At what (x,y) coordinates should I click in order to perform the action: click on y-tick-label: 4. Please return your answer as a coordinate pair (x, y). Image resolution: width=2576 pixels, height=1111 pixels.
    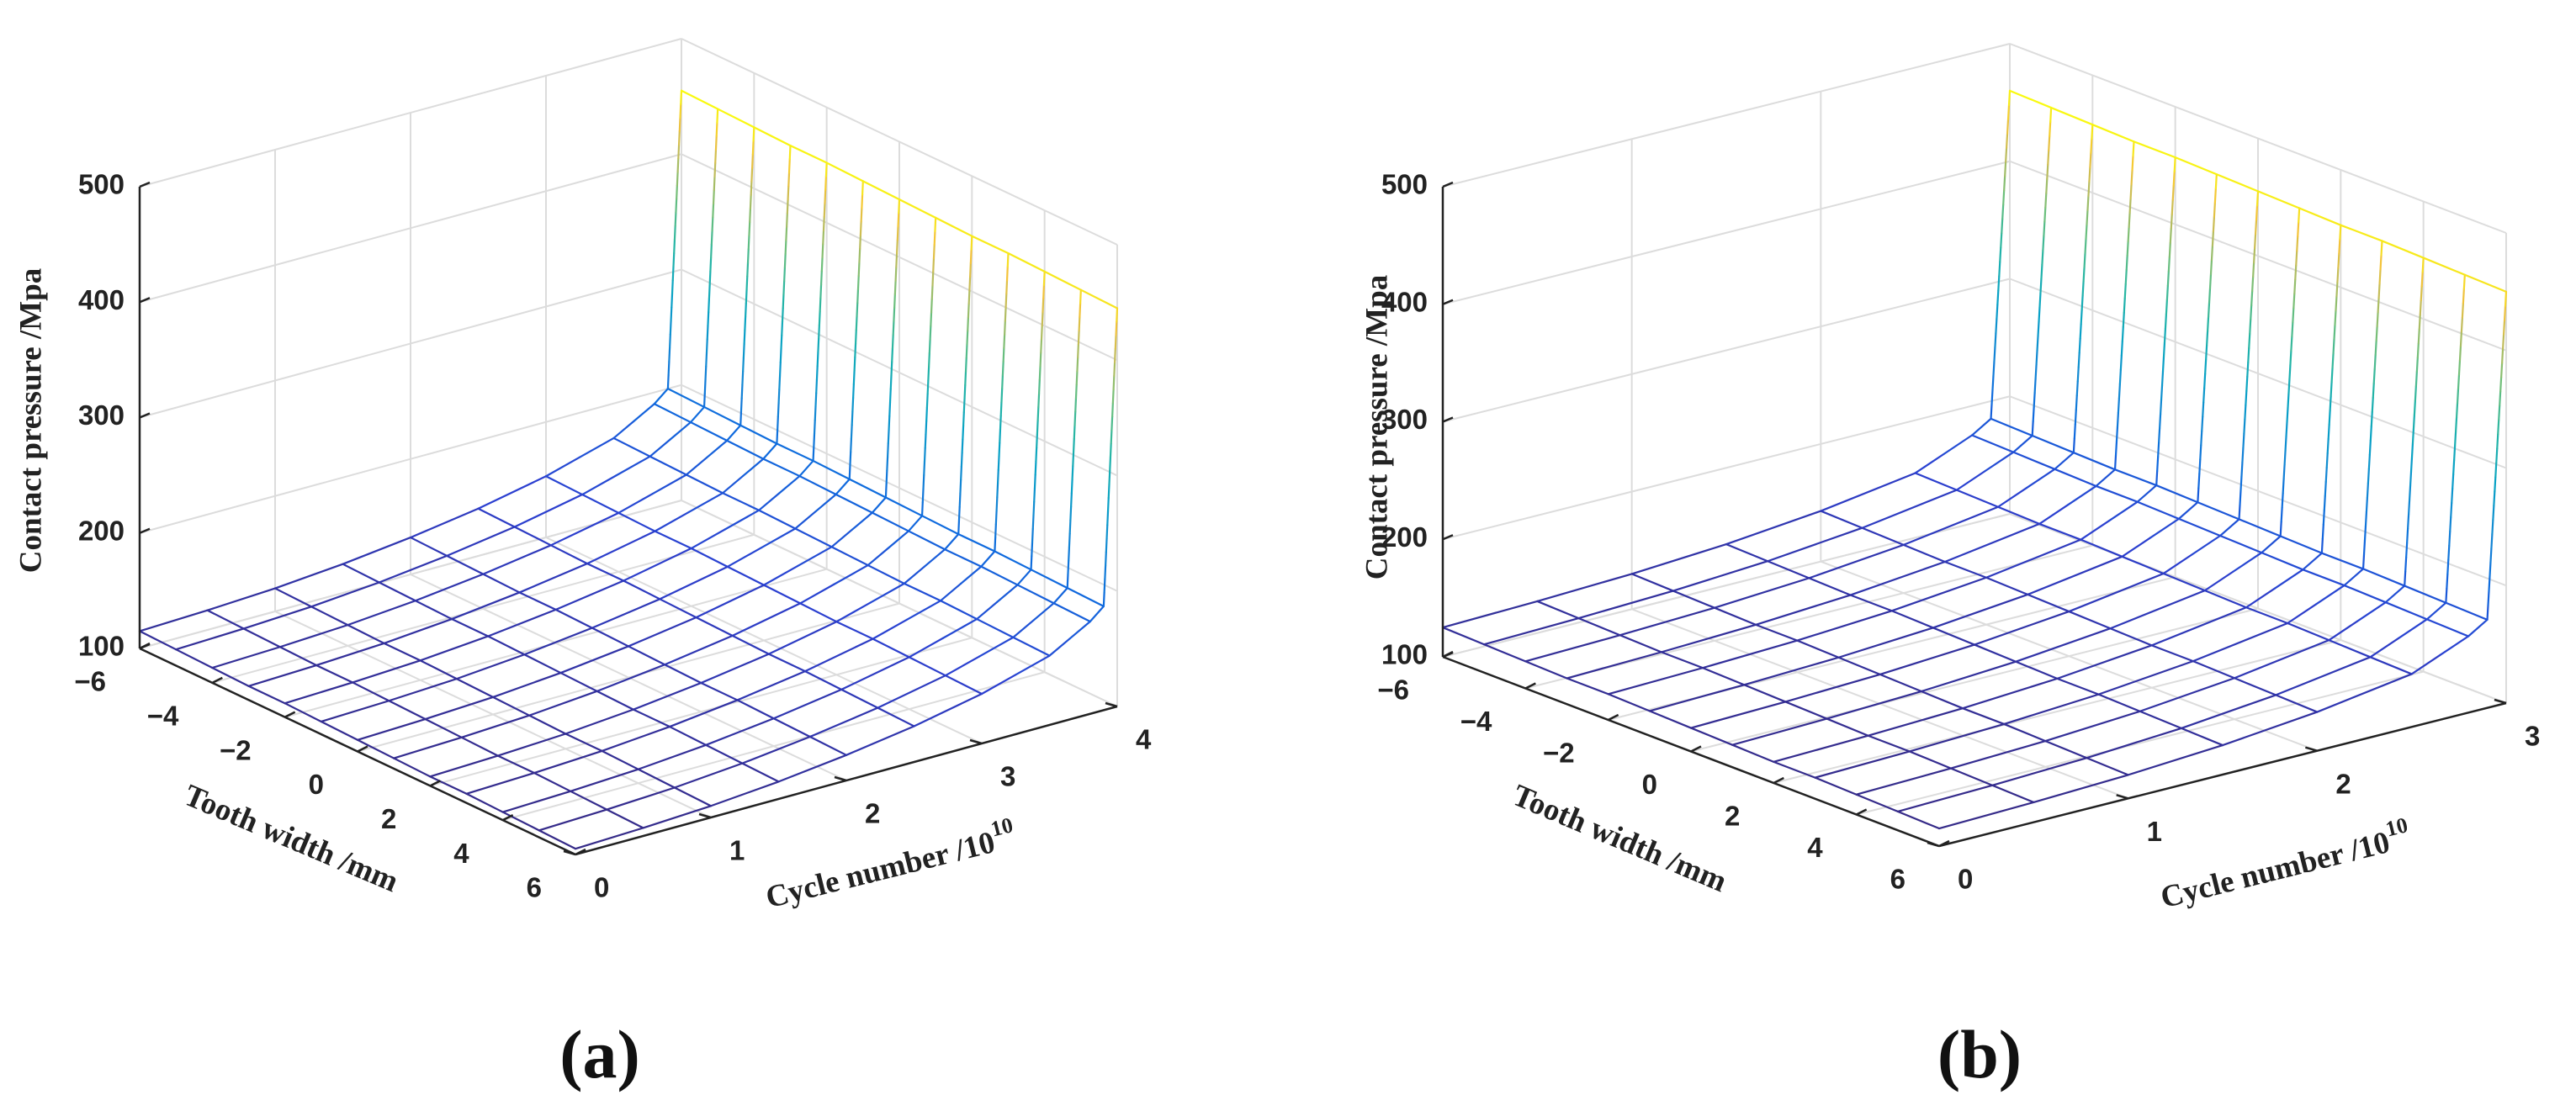
    Looking at the image, I should click on (1144, 739).